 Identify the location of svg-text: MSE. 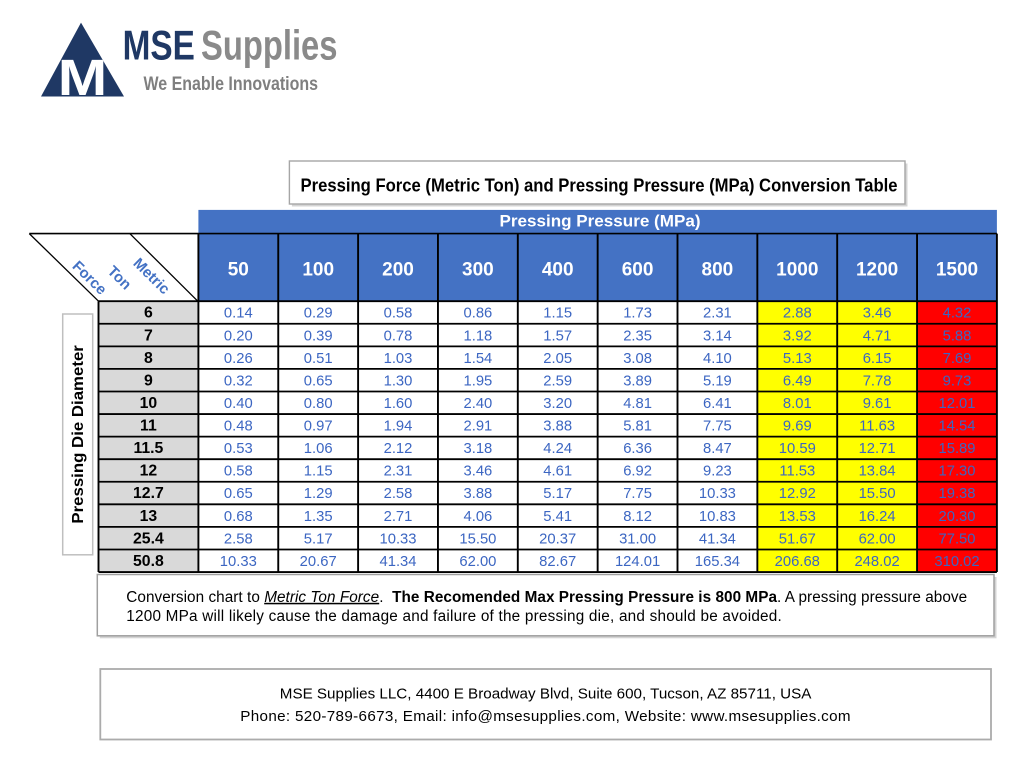
(159, 45).